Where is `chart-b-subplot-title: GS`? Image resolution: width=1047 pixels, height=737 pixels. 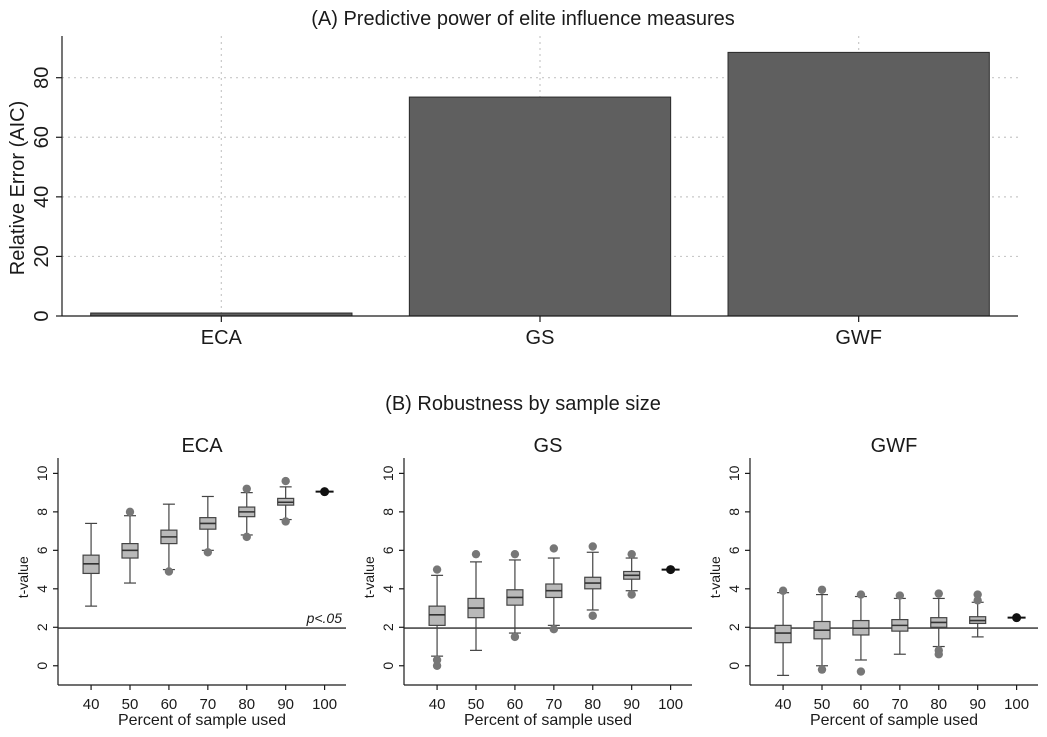
chart-b-subplot-title: GS is located at coordinates (548, 446).